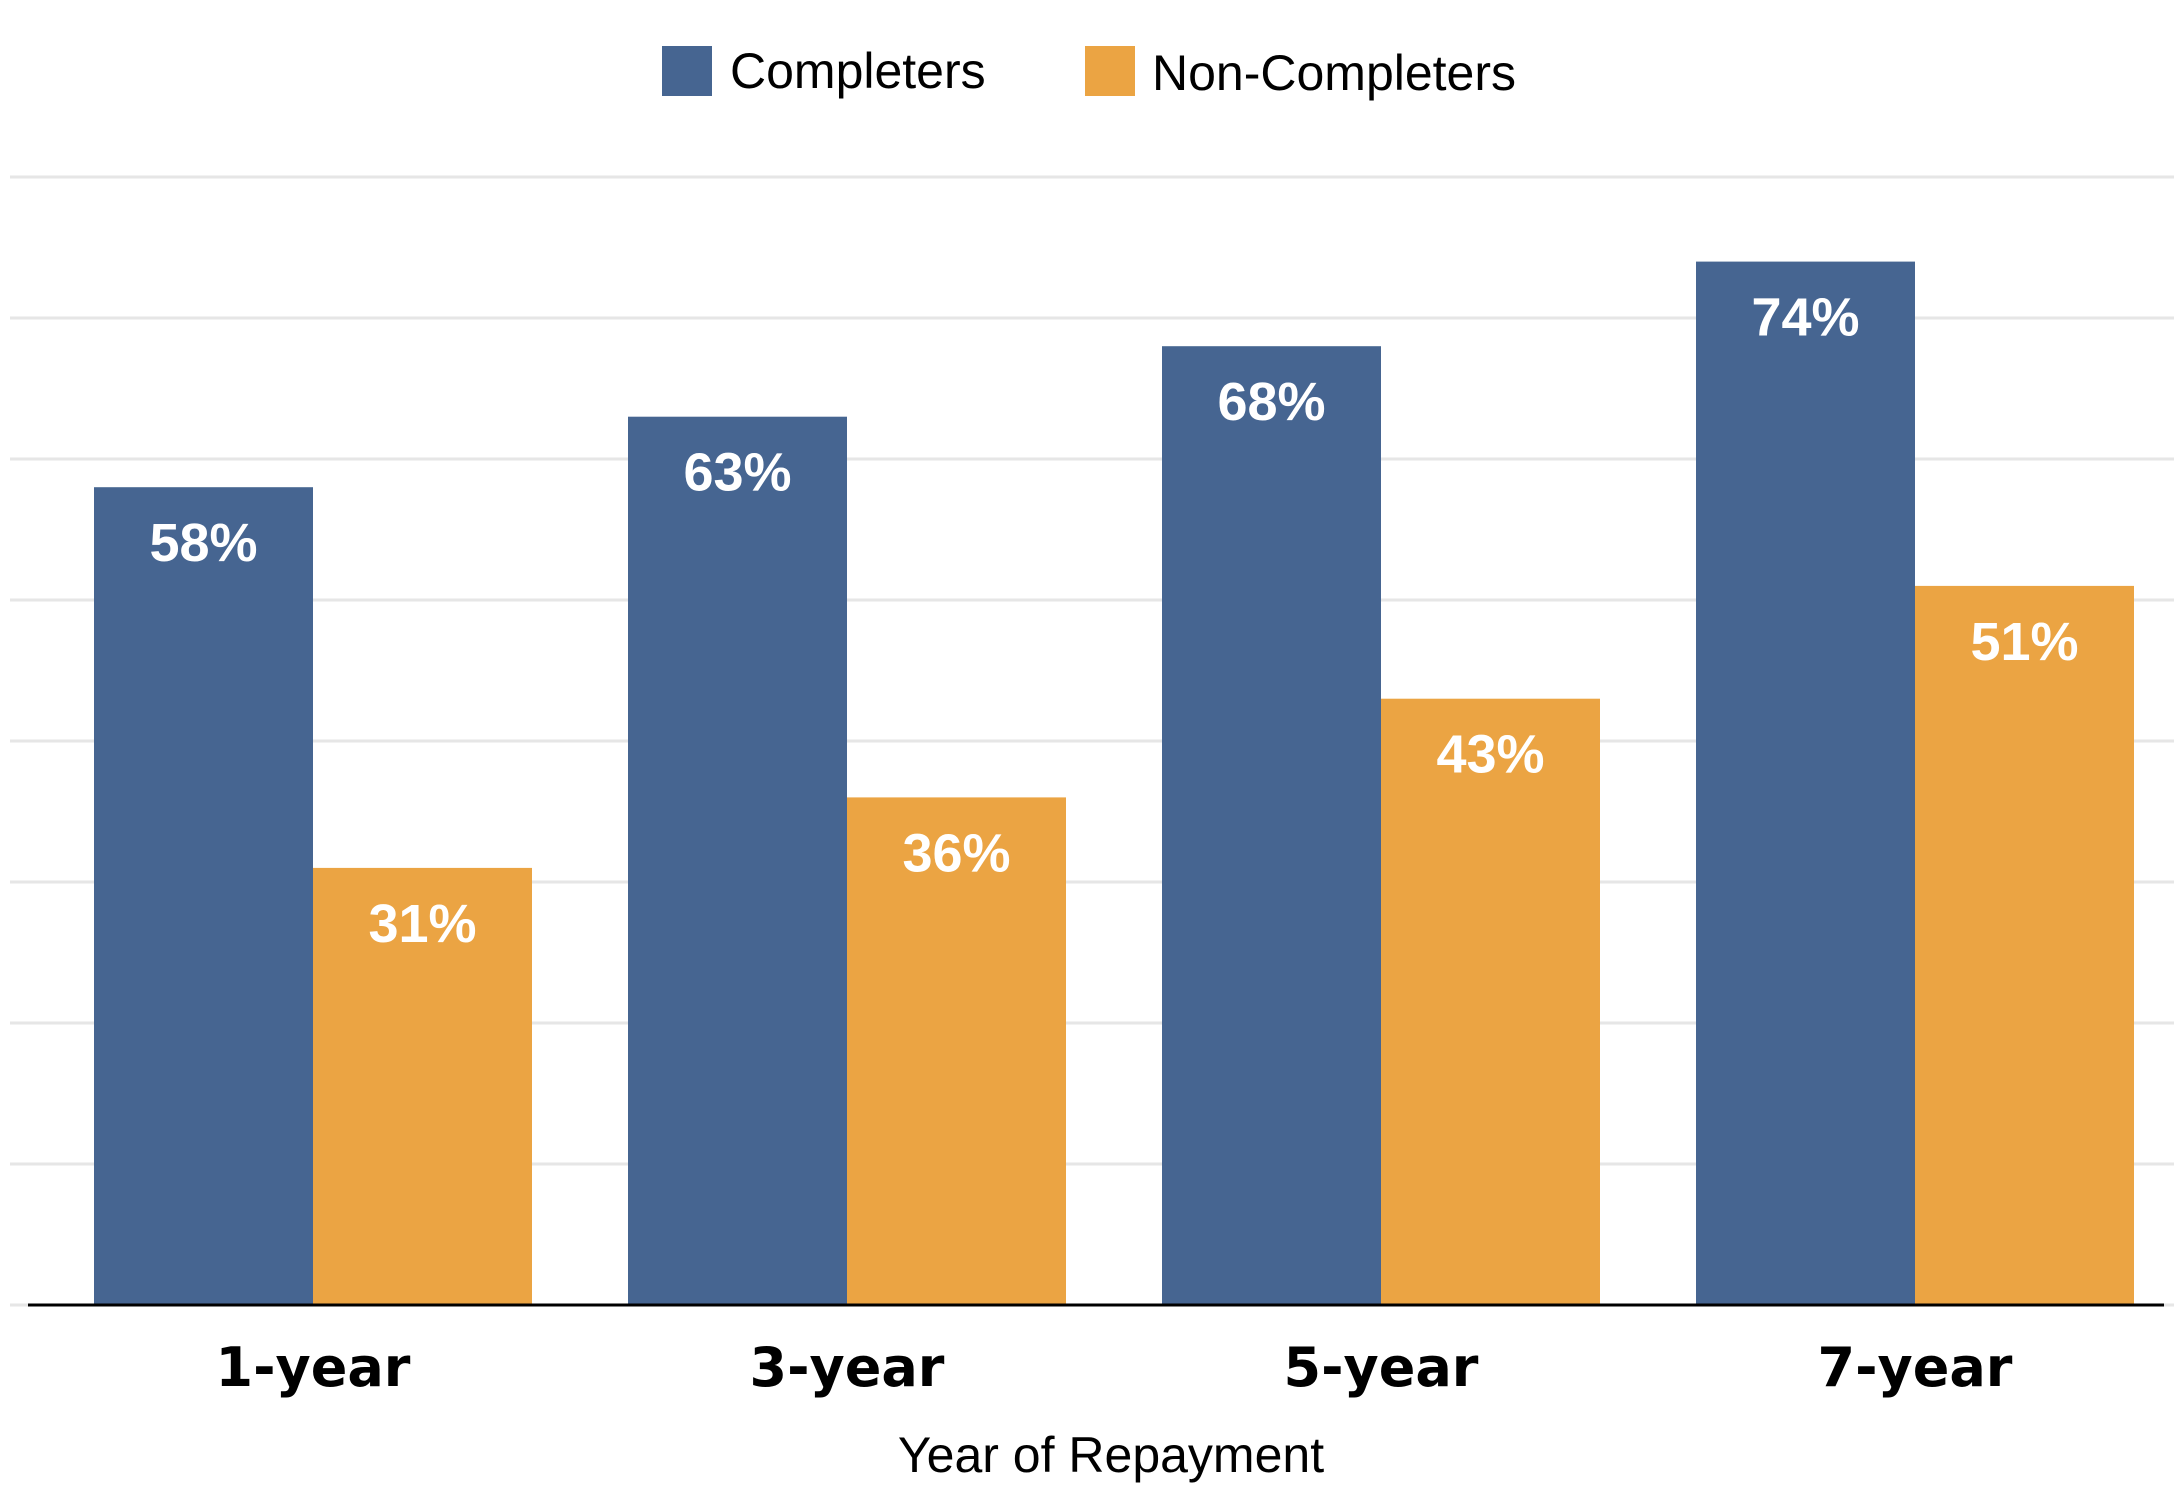  I want to click on bar-completers-1-year, so click(203, 896).